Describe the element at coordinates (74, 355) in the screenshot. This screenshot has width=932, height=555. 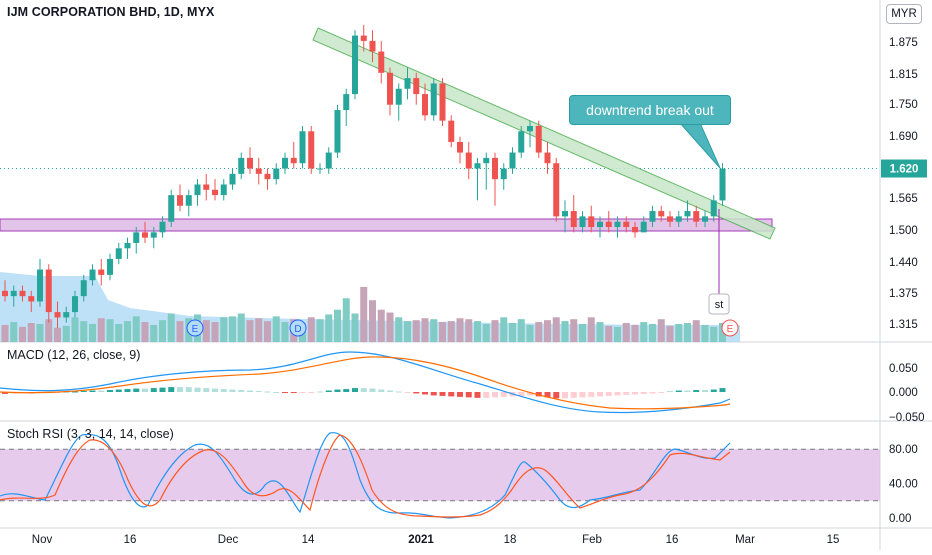
I see `macd-indicator-label: MACD (12, 26, close, 9)` at that location.